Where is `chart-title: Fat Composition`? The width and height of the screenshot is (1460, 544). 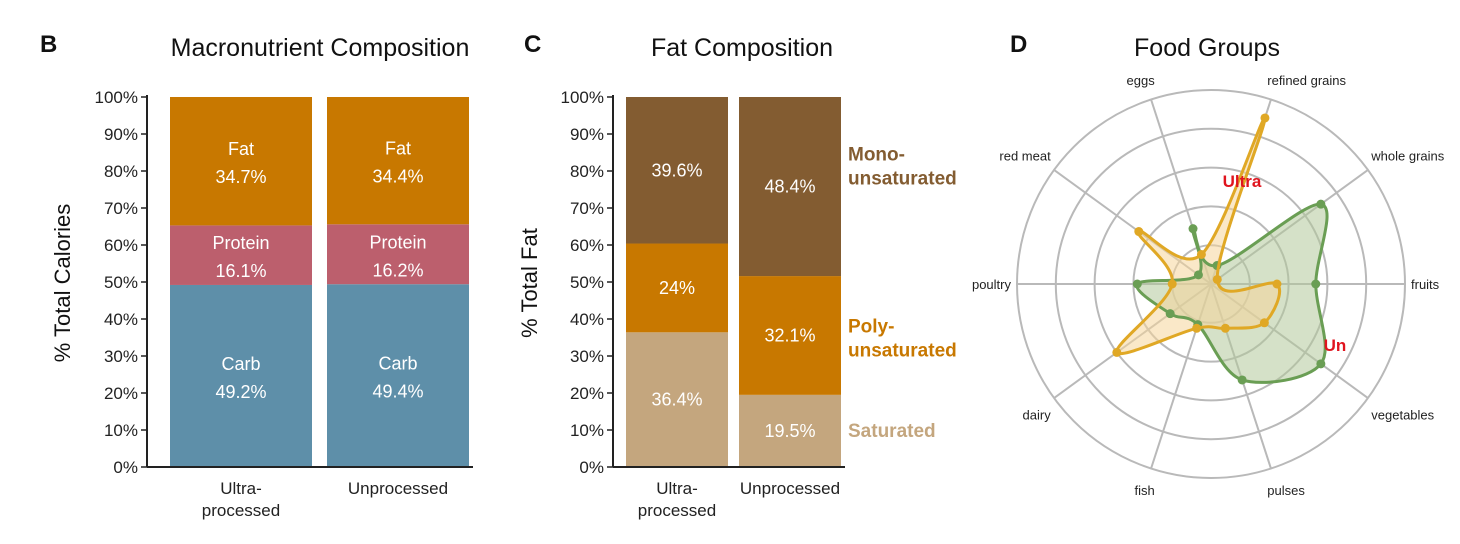
chart-title: Fat Composition is located at coordinates (742, 48).